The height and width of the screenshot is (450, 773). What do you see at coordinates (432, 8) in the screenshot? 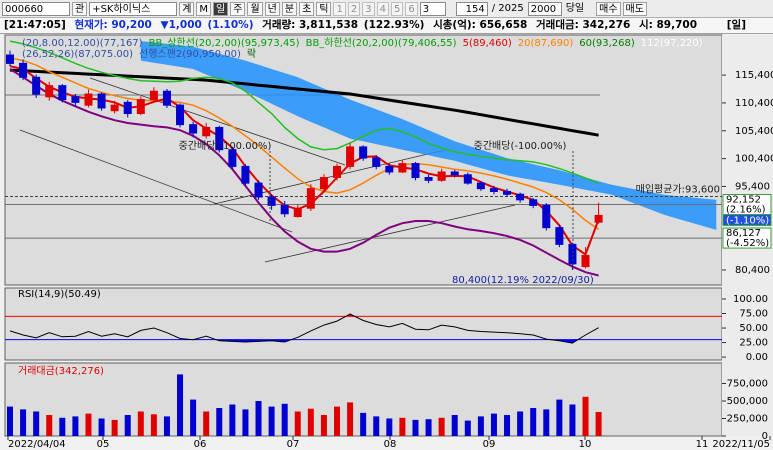
I see `preset-select: 3` at bounding box center [432, 8].